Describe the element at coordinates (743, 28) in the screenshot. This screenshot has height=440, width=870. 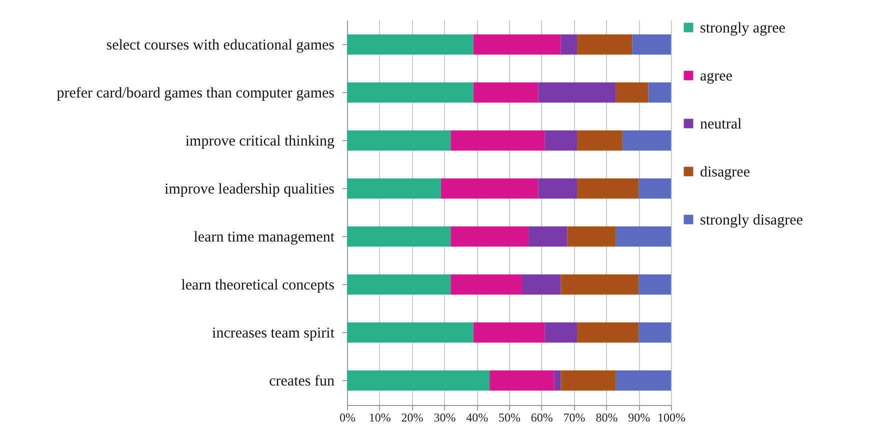
I see `legend-label: strongly agree` at that location.